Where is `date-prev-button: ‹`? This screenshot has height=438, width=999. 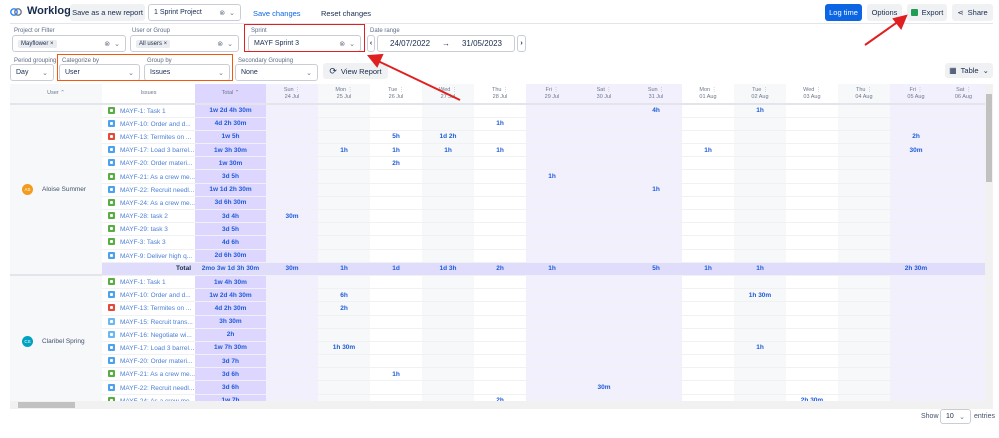
date-prev-button: ‹ is located at coordinates (371, 43).